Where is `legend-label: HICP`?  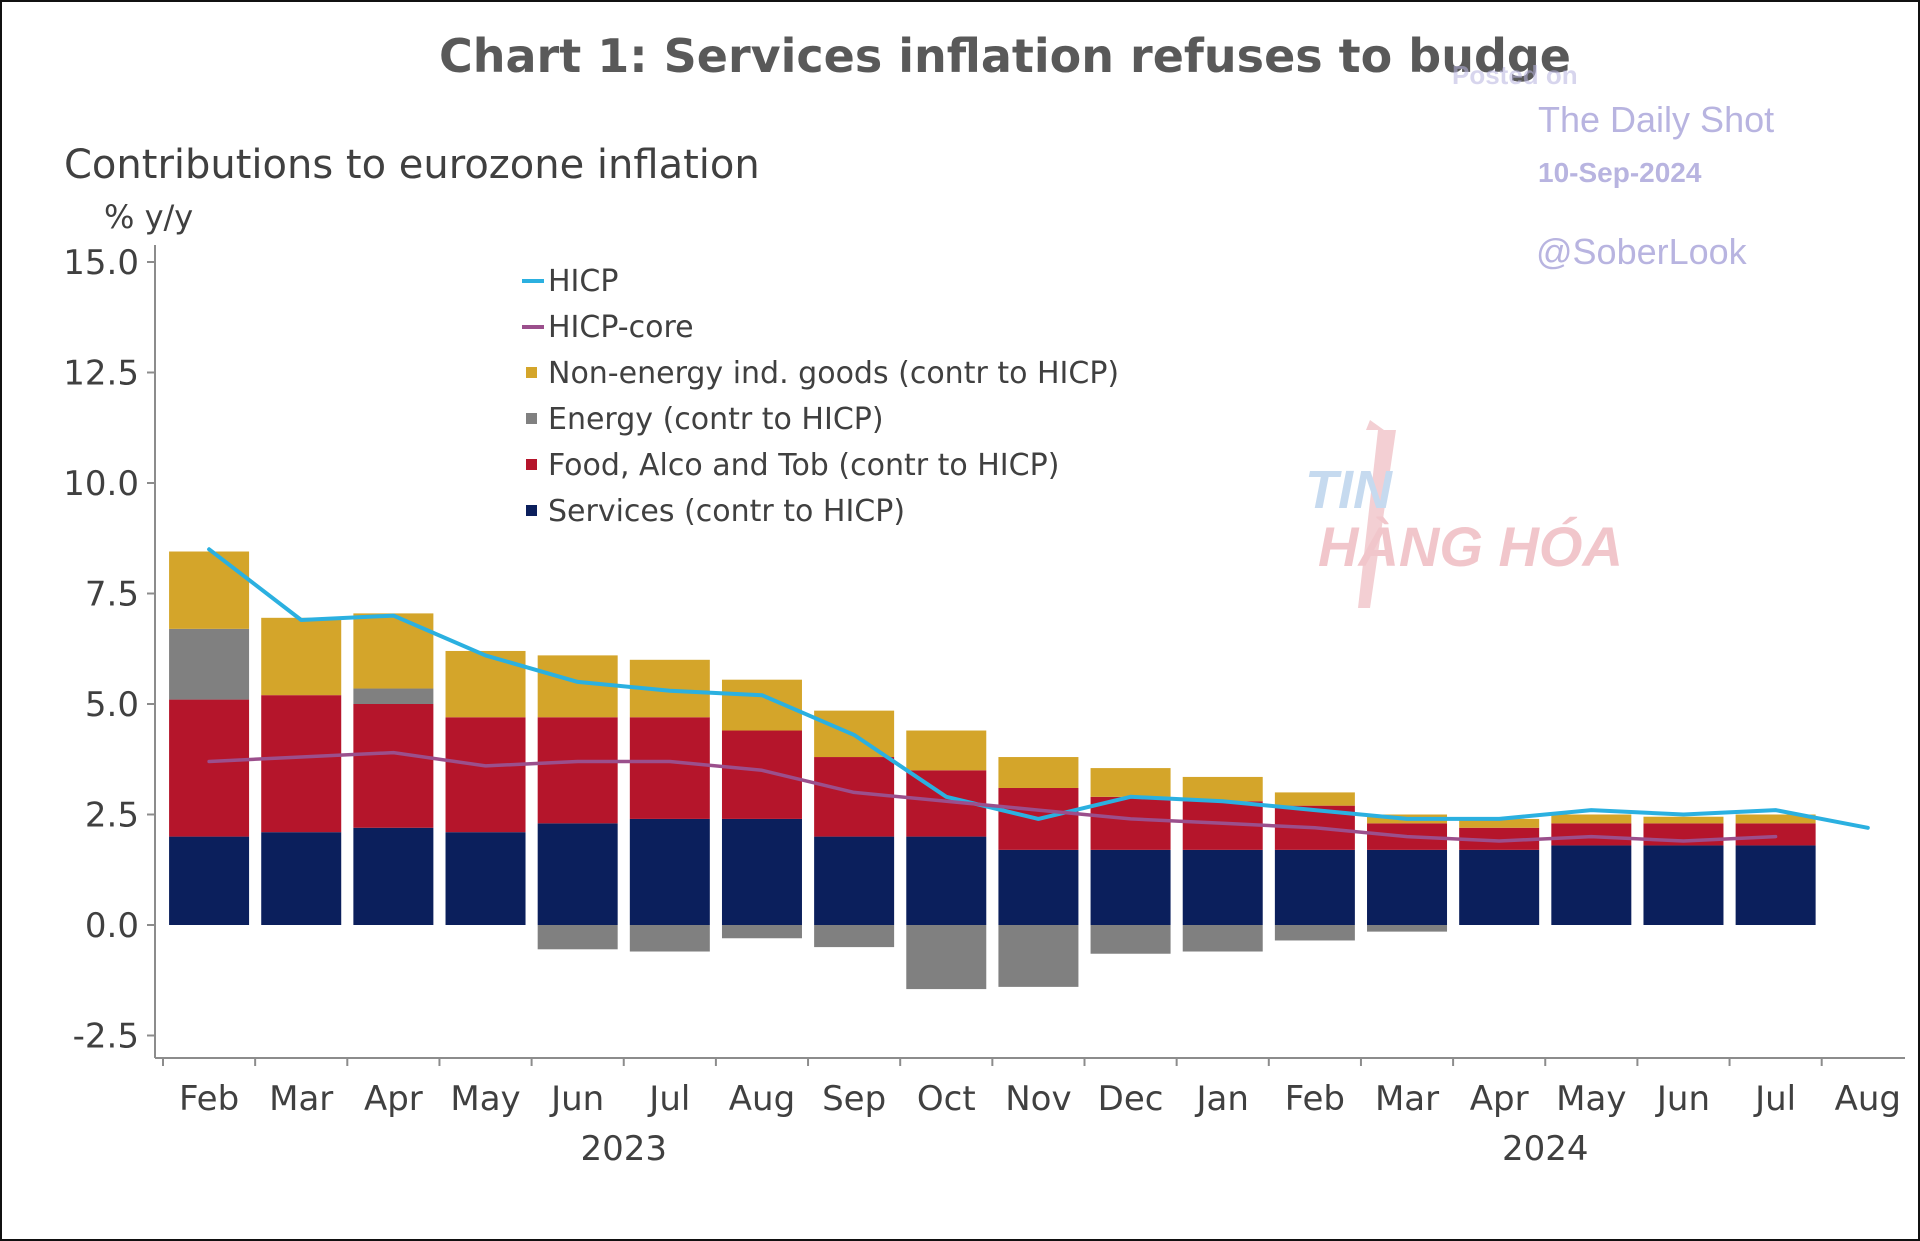
legend-label: HICP is located at coordinates (583, 281).